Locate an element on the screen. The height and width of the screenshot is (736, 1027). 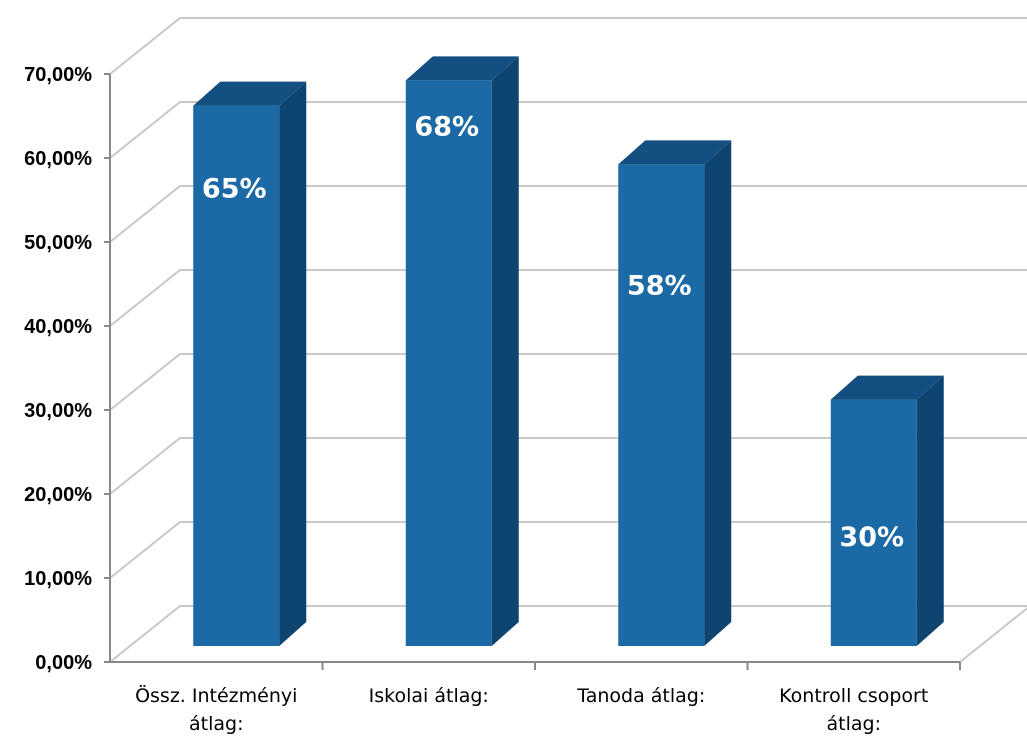
category-label-line: Össz. Intézményi is located at coordinates (216, 695).